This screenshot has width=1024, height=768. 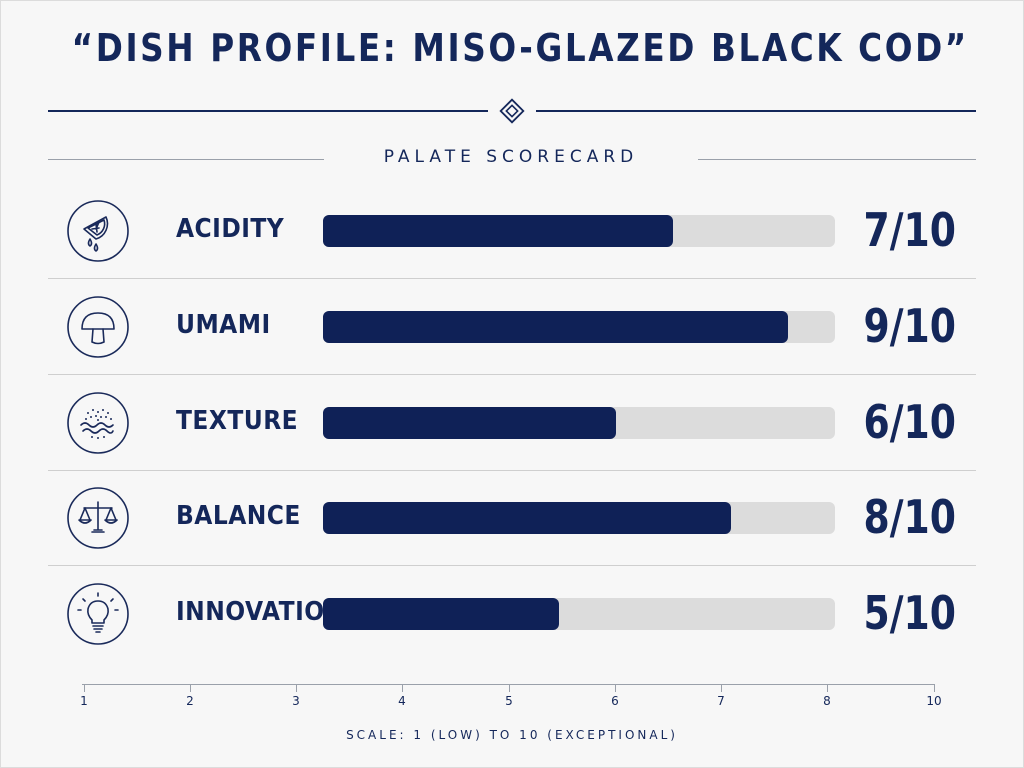 What do you see at coordinates (98, 518) in the screenshot?
I see `scales-icon` at bounding box center [98, 518].